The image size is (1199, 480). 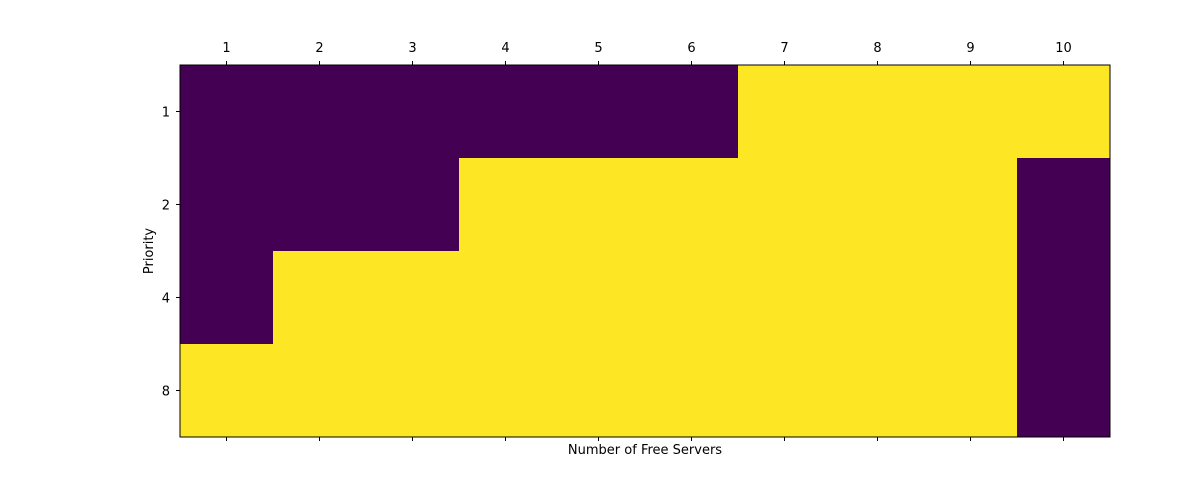 What do you see at coordinates (645, 439) in the screenshot?
I see `x-axis-bottom-ticks` at bounding box center [645, 439].